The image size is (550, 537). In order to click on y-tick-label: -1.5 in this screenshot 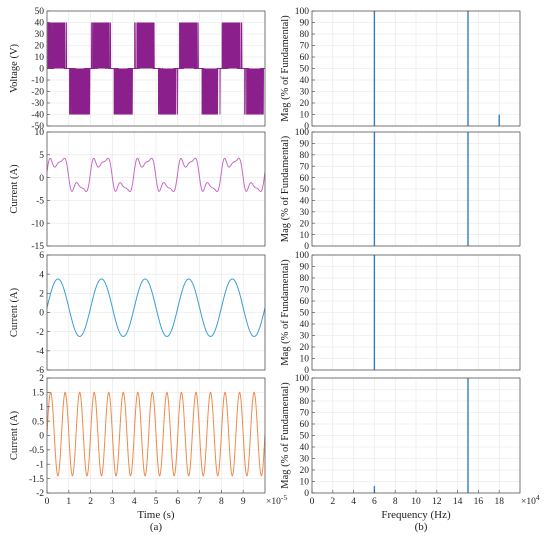, I will do `click(36, 480)`.